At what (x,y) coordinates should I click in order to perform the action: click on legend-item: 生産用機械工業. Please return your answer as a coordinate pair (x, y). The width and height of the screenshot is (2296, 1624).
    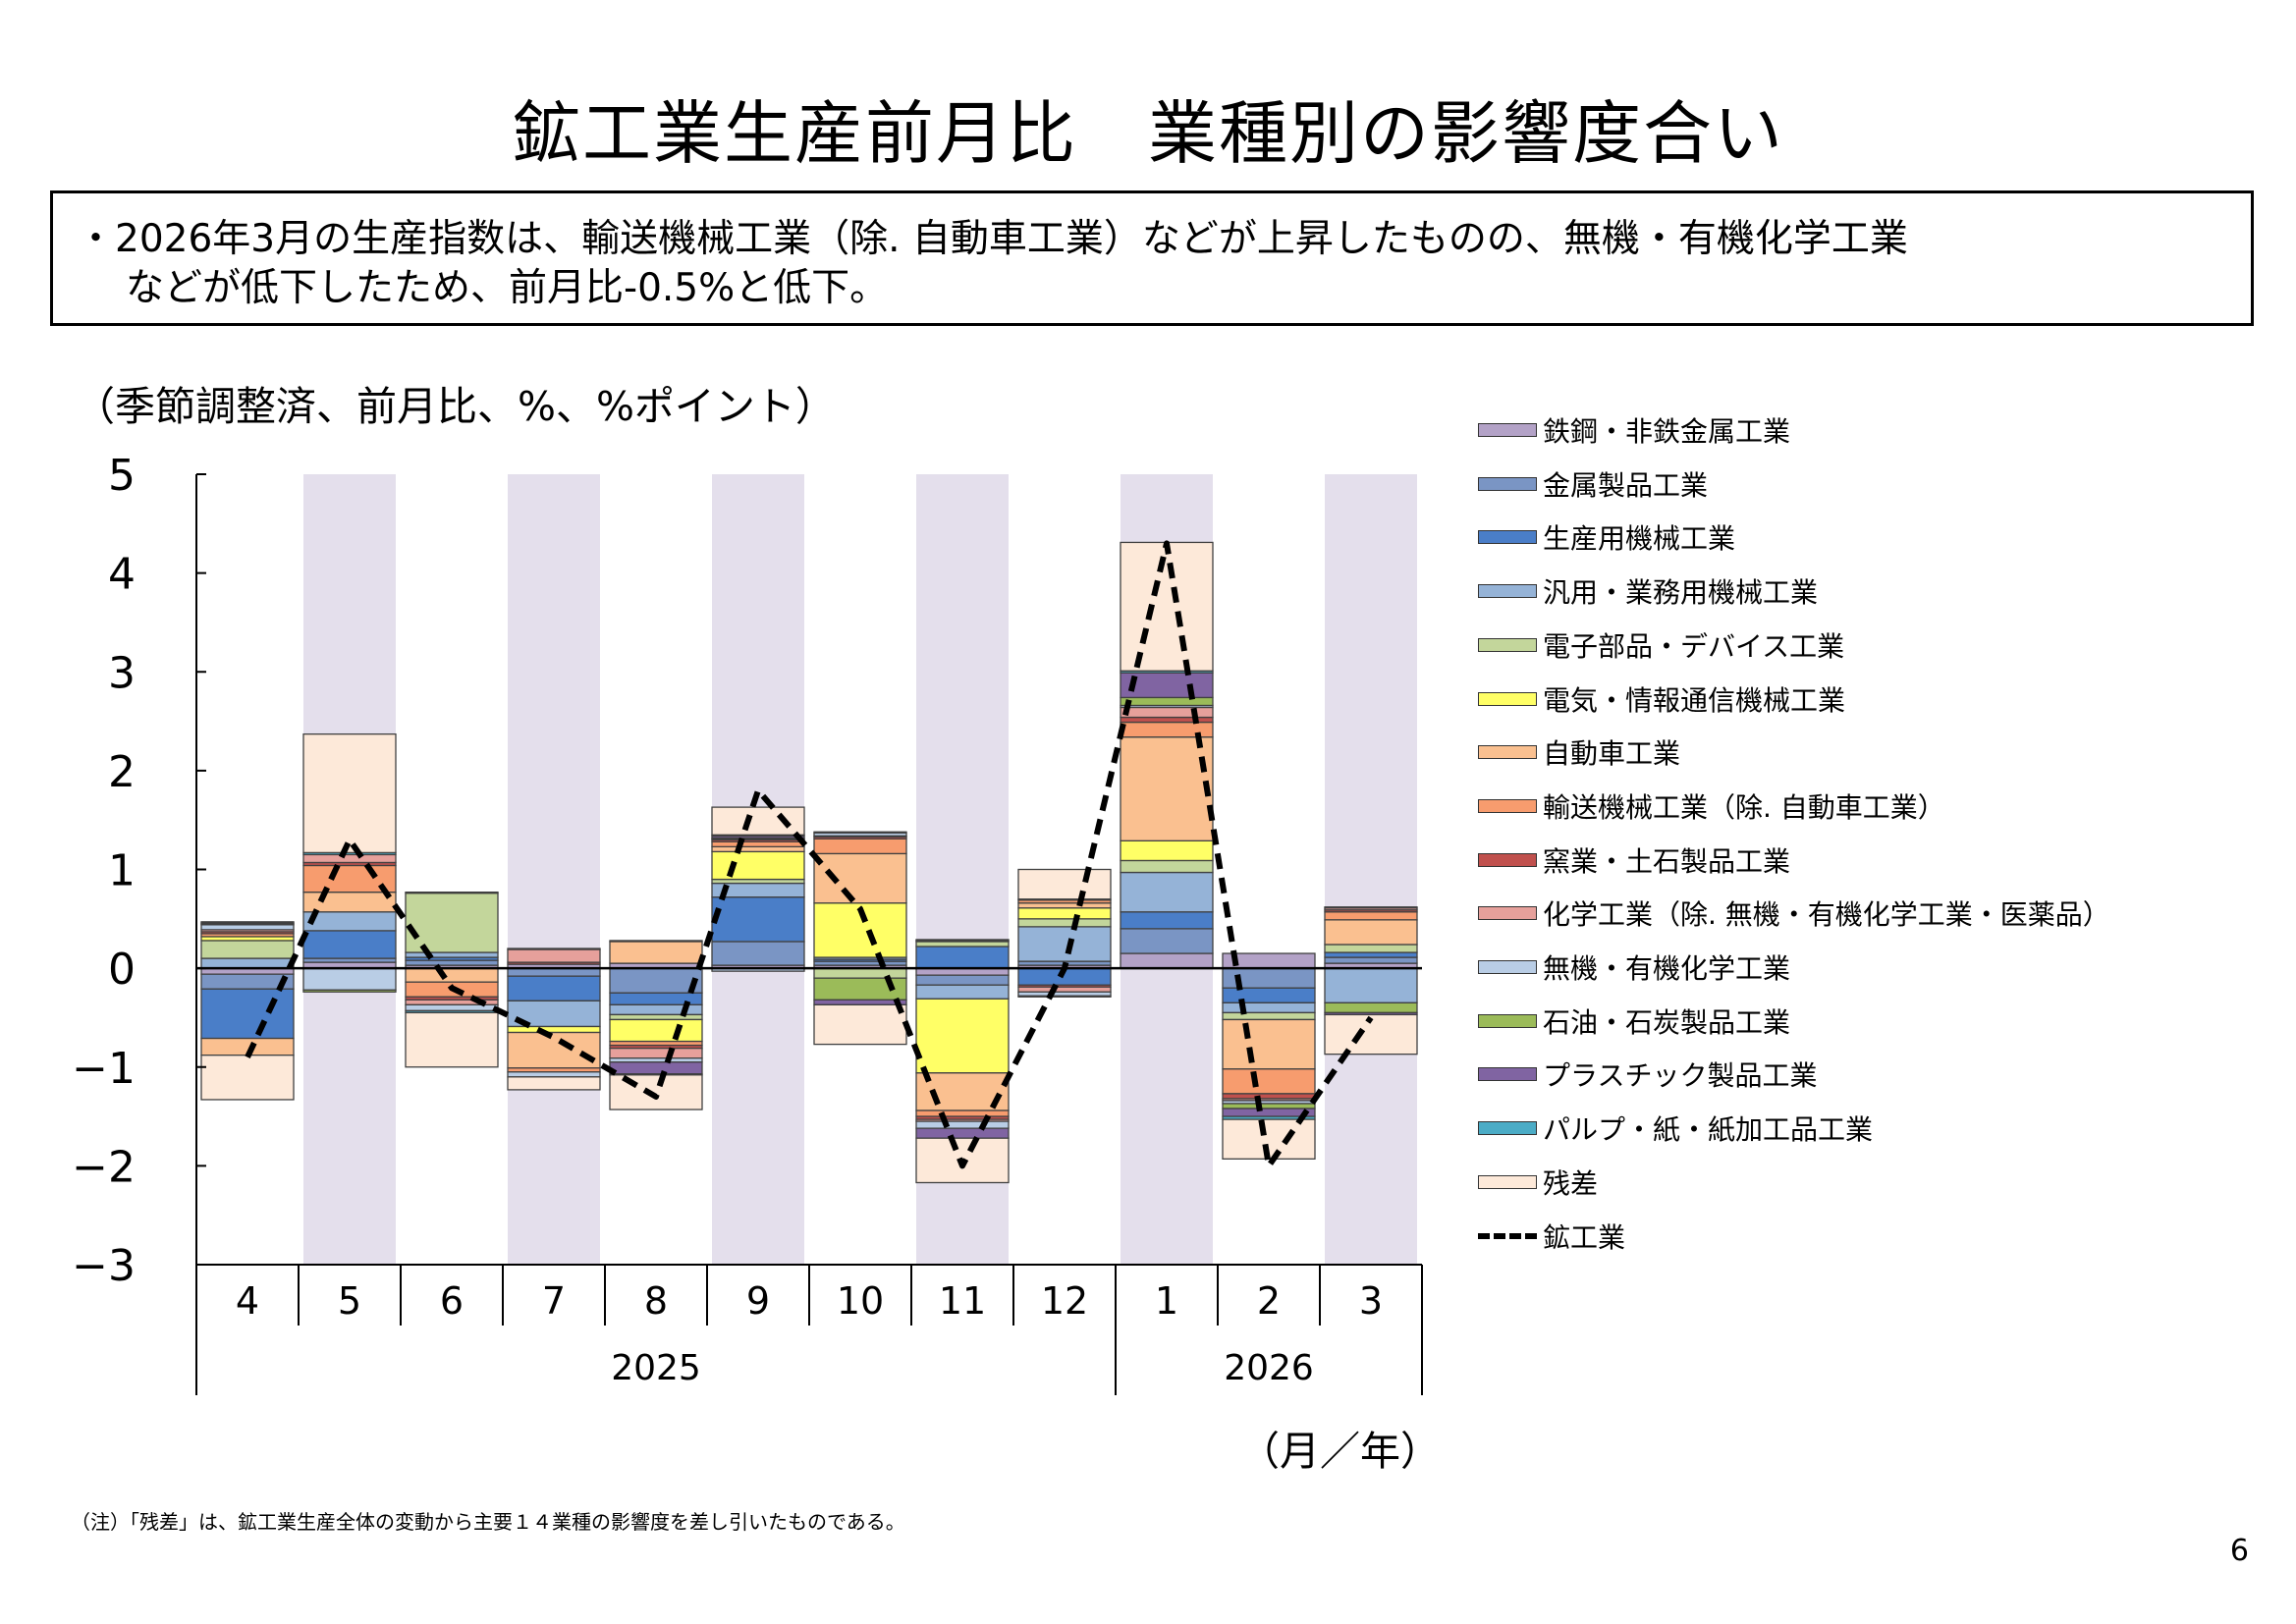
    Looking at the image, I should click on (1606, 537).